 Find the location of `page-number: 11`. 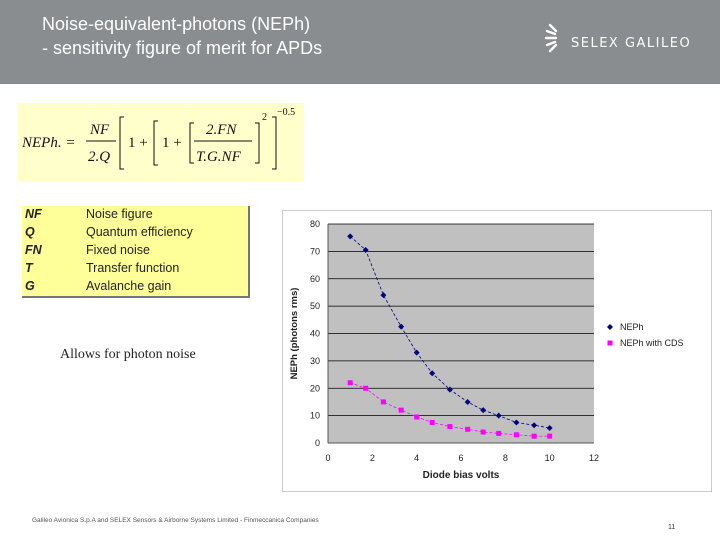

page-number: 11 is located at coordinates (672, 527).